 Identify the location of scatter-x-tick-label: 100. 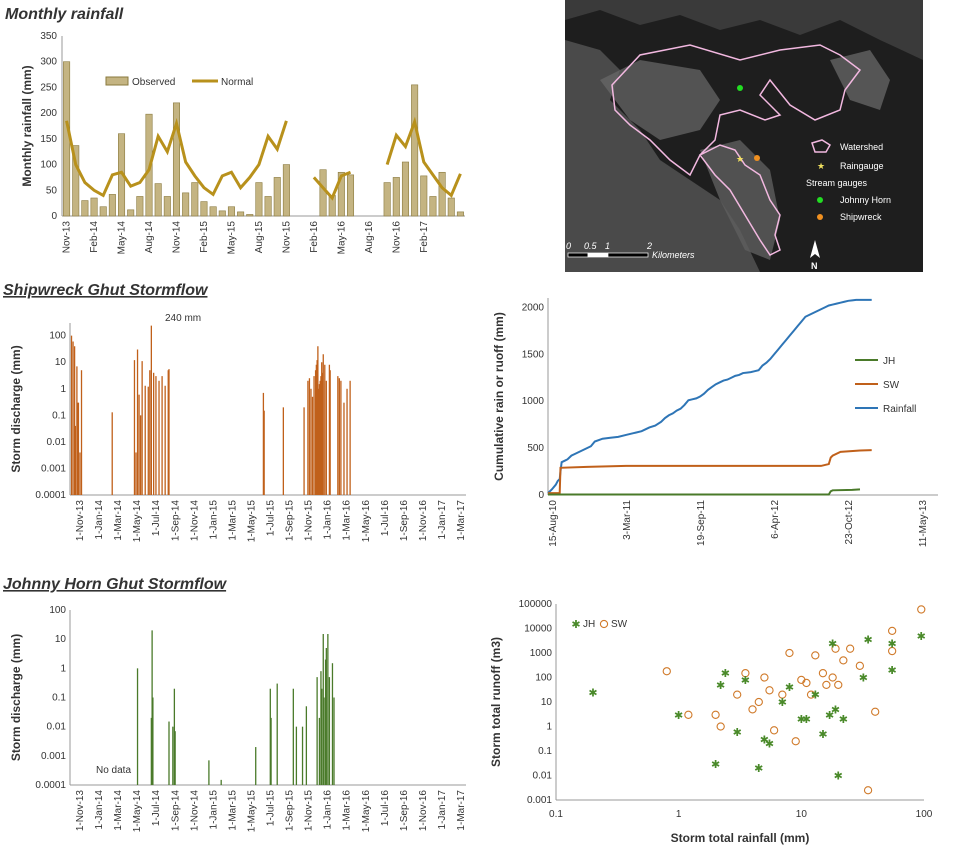
(924, 814).